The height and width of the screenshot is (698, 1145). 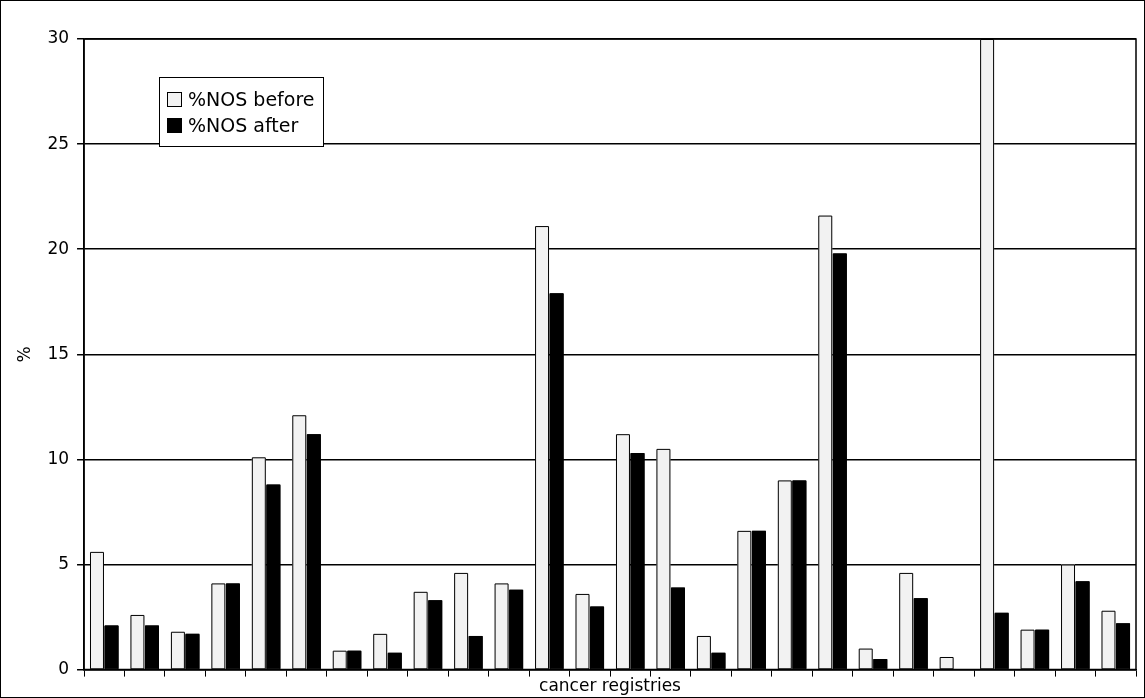 What do you see at coordinates (64, 562) in the screenshot?
I see `y-tick-label: 5` at bounding box center [64, 562].